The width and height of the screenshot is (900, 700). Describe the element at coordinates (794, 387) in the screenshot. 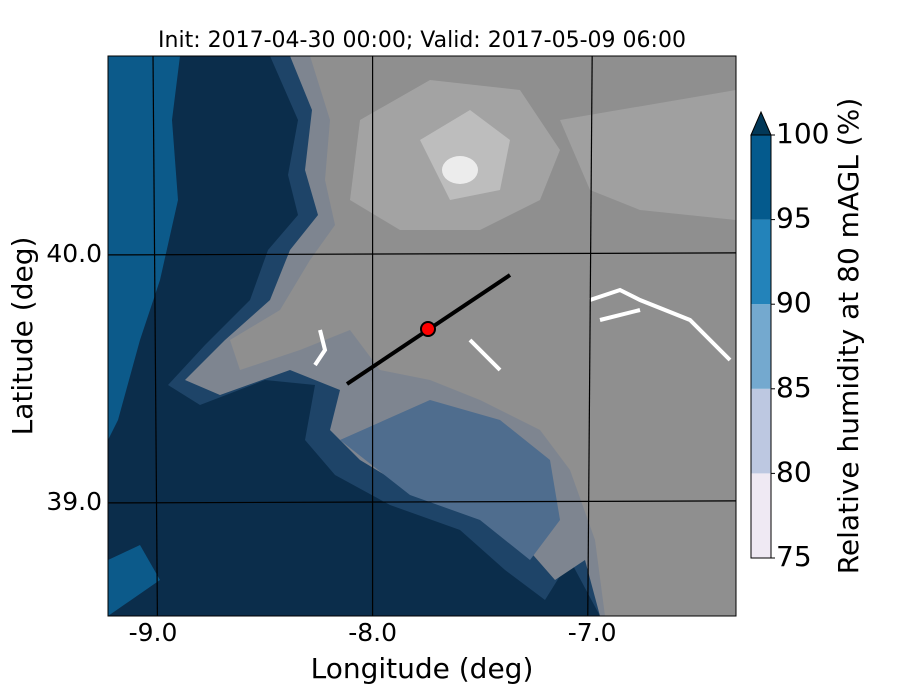

I see `colorbar-tick-label: 85` at that location.